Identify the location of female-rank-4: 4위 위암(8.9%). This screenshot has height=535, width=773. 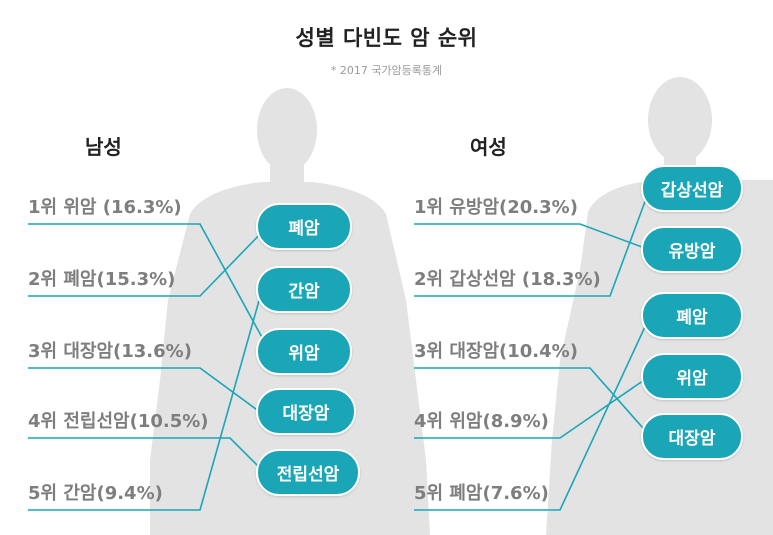
(481, 421).